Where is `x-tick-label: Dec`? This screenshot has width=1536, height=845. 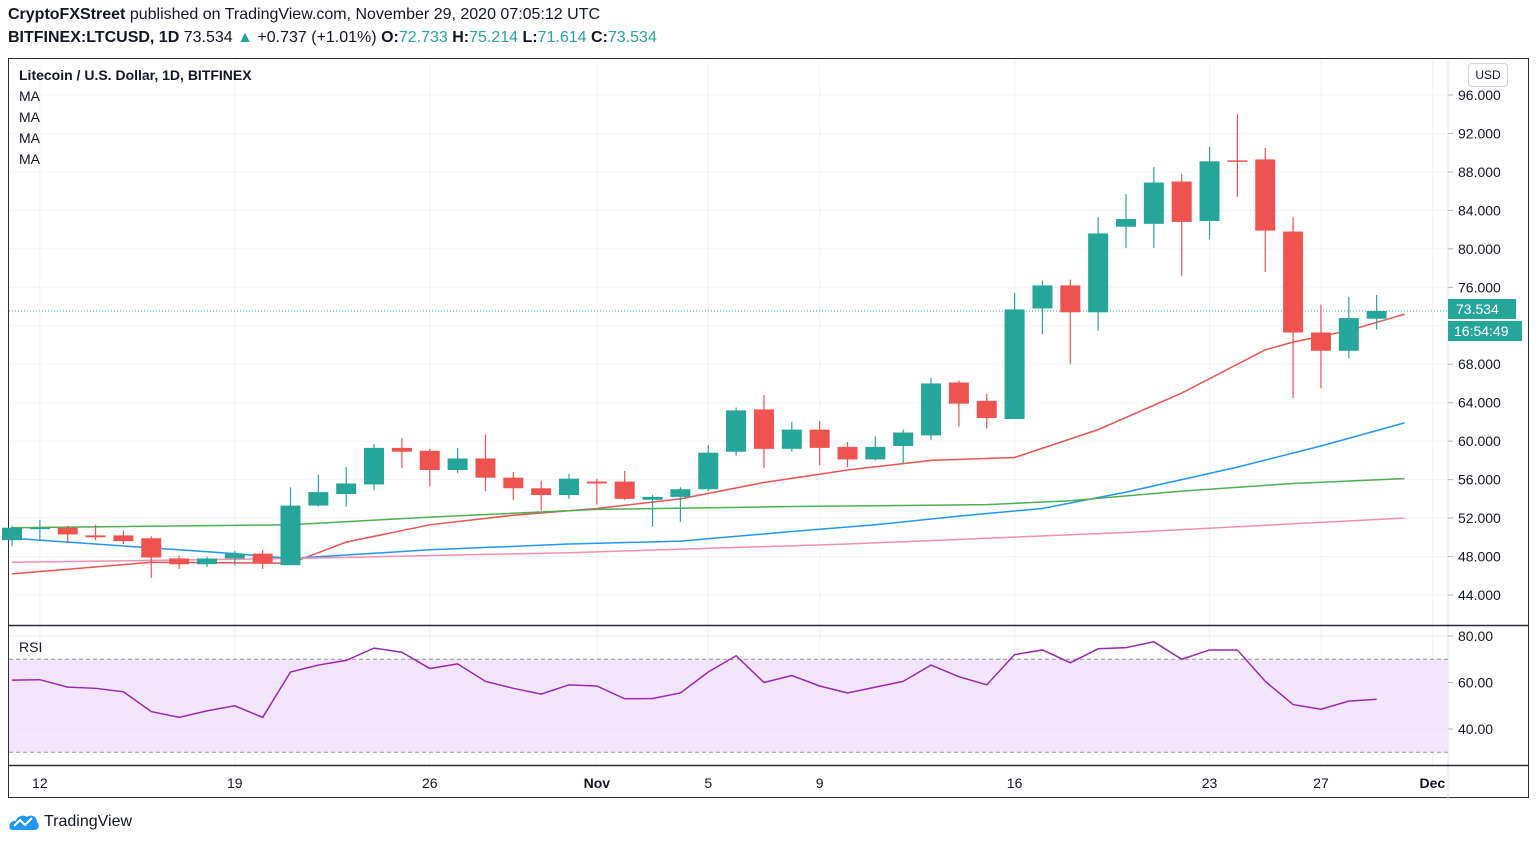 x-tick-label: Dec is located at coordinates (1433, 783).